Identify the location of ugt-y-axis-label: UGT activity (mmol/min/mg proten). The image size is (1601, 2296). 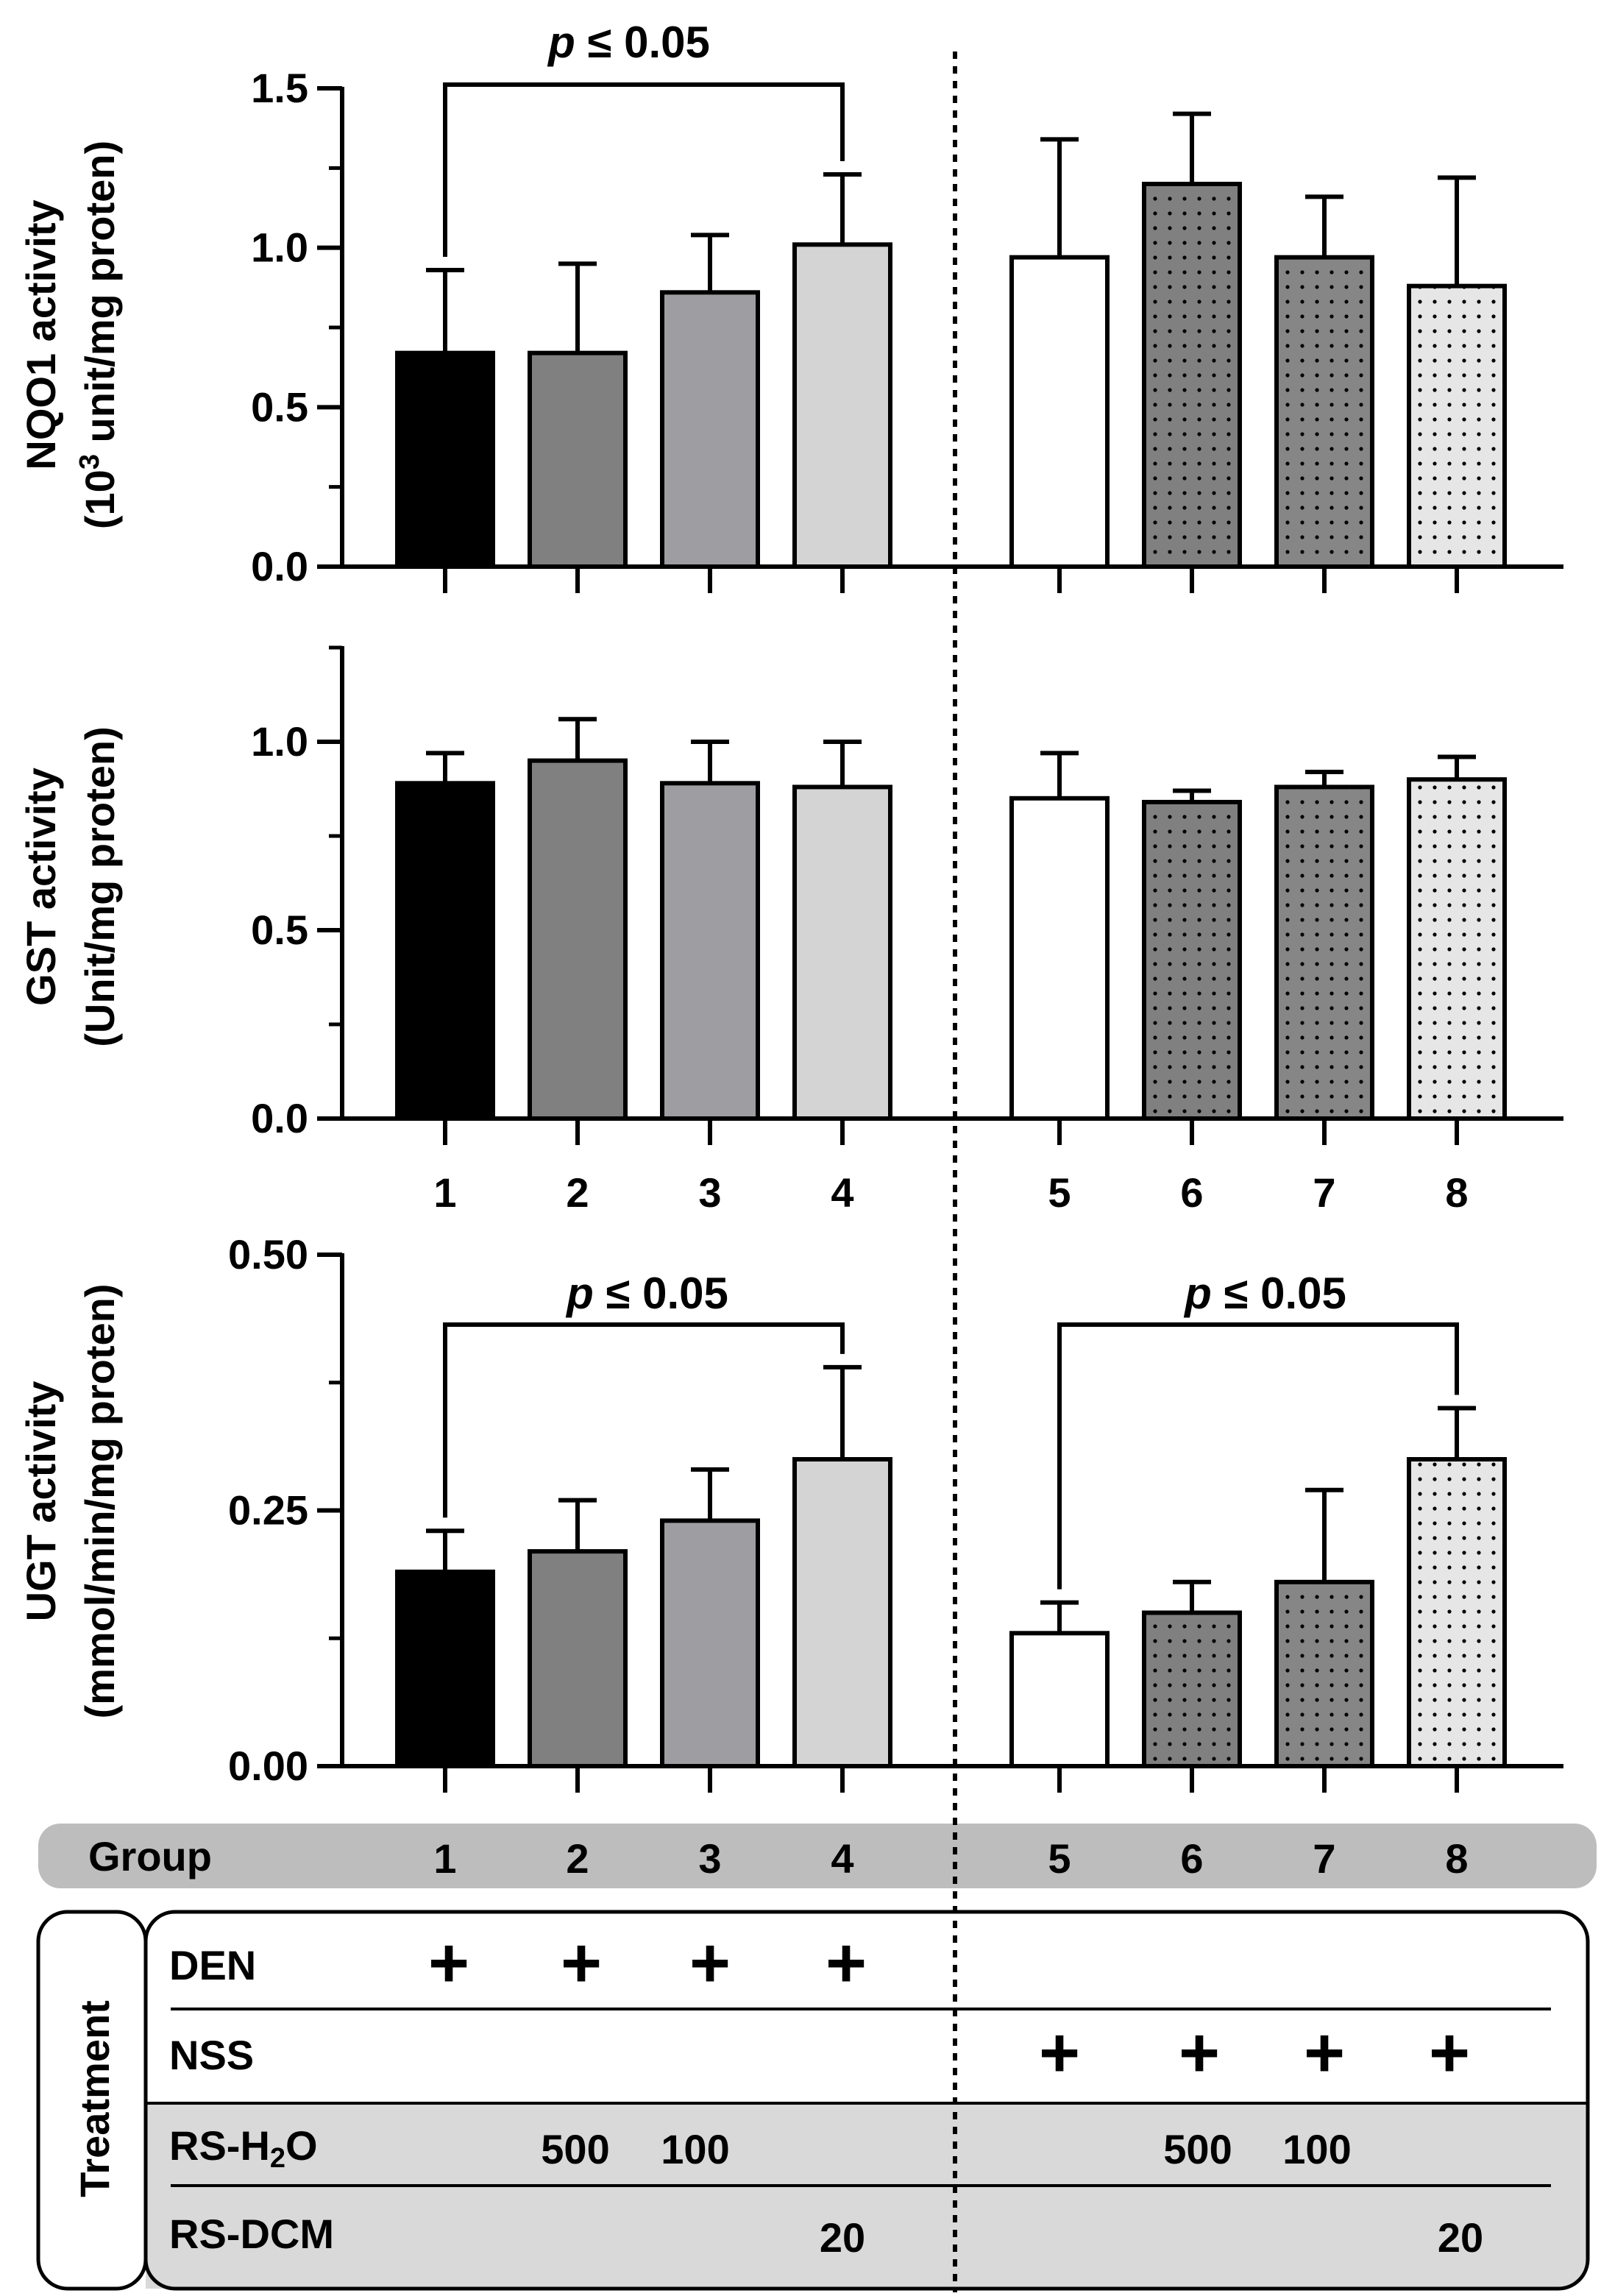
(70, 1500).